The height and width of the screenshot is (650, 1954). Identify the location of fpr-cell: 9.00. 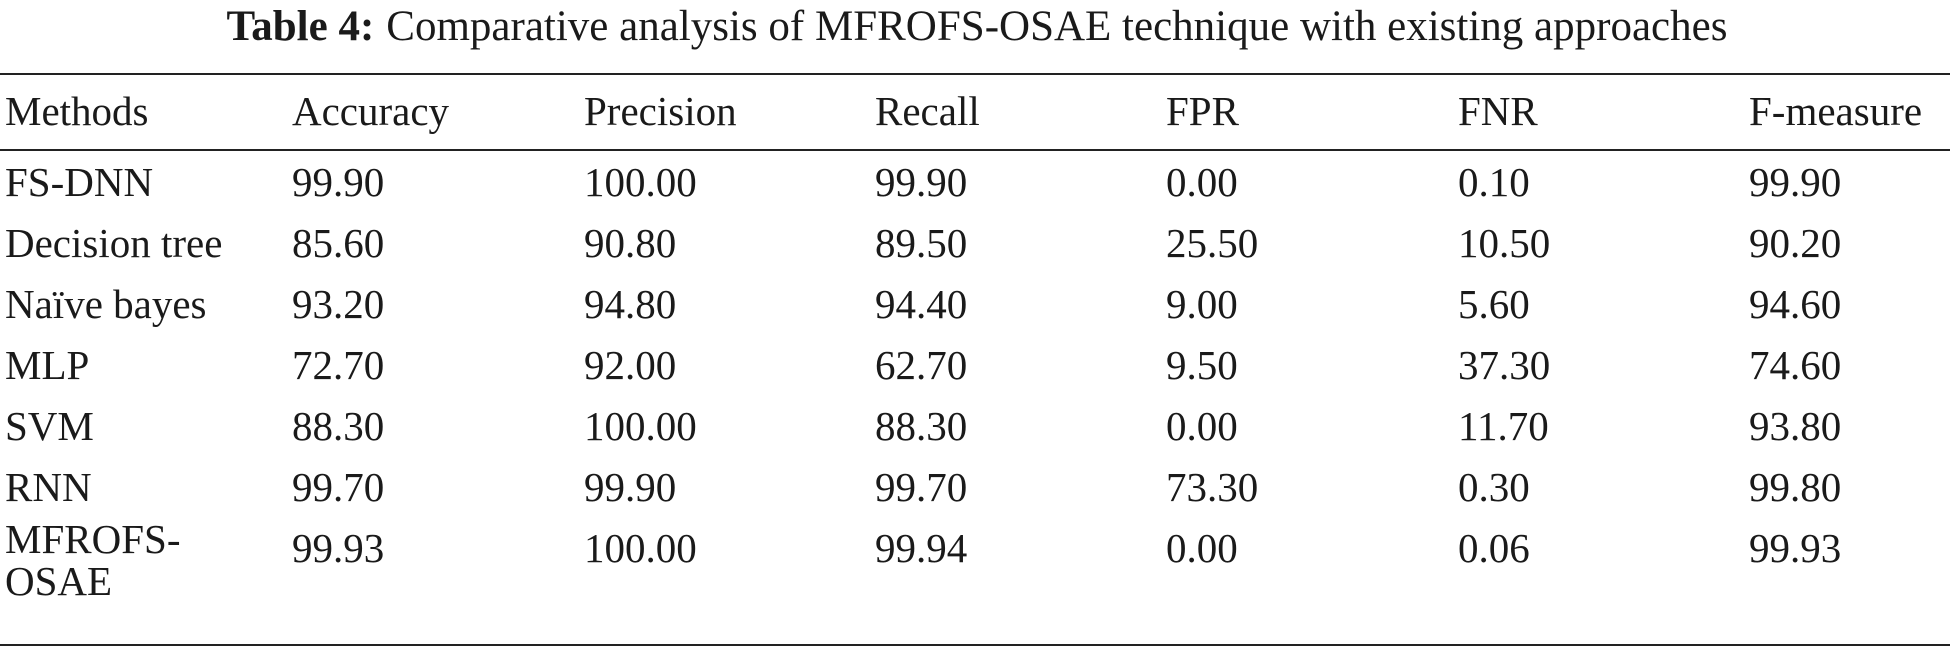
(1202, 304).